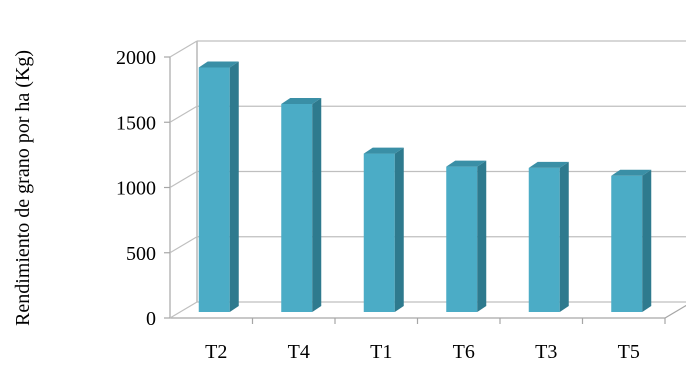 This screenshot has width=686, height=379. What do you see at coordinates (136, 123) in the screenshot?
I see `y-tick-label: 1500` at bounding box center [136, 123].